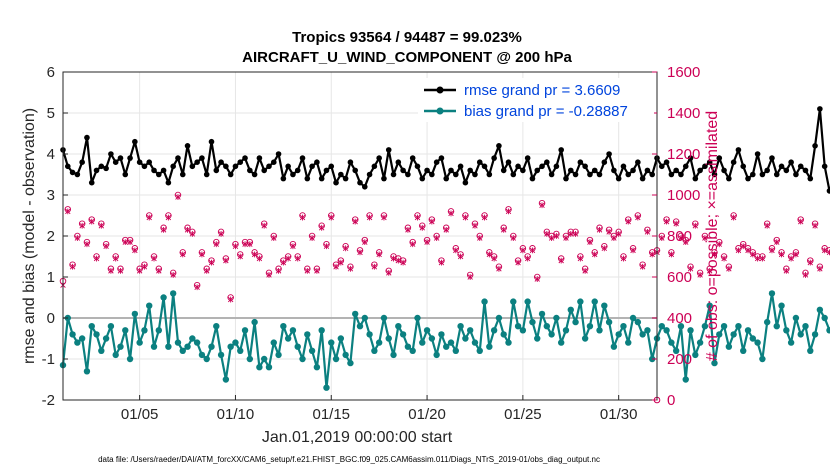  Describe the element at coordinates (407, 37) in the screenshot. I see `chart-title-line1: Tropics 93564 / 94487 = 99.023%` at that location.